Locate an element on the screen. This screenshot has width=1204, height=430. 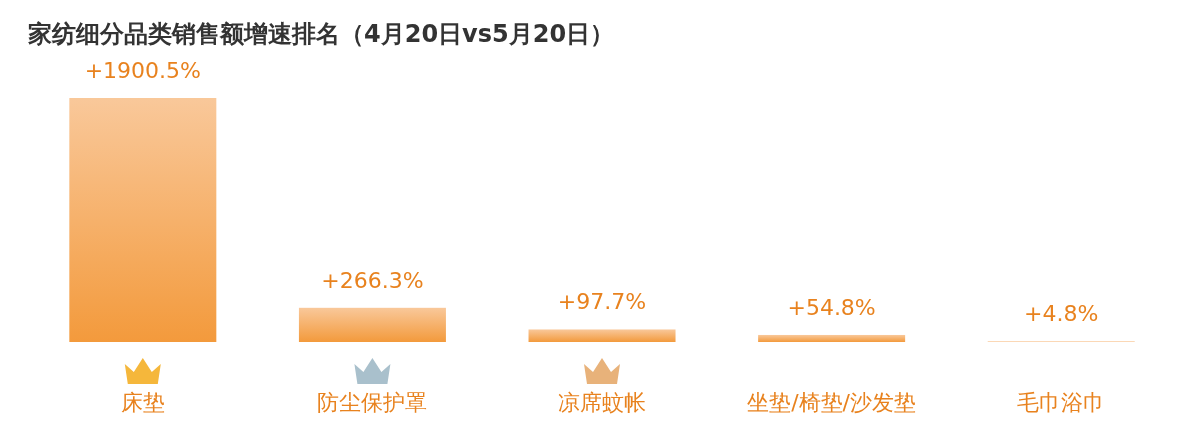
data-label: +97.7% is located at coordinates (602, 302).